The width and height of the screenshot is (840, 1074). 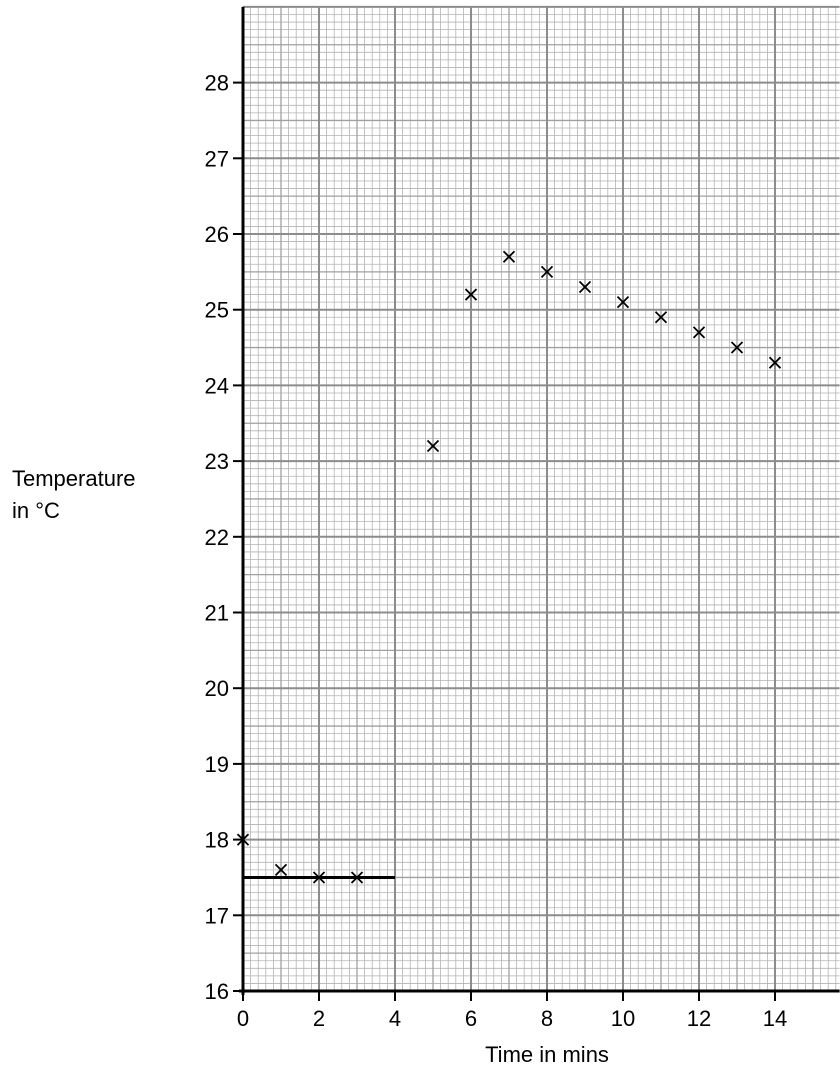 What do you see at coordinates (217, 461) in the screenshot?
I see `y-tick-label: 23` at bounding box center [217, 461].